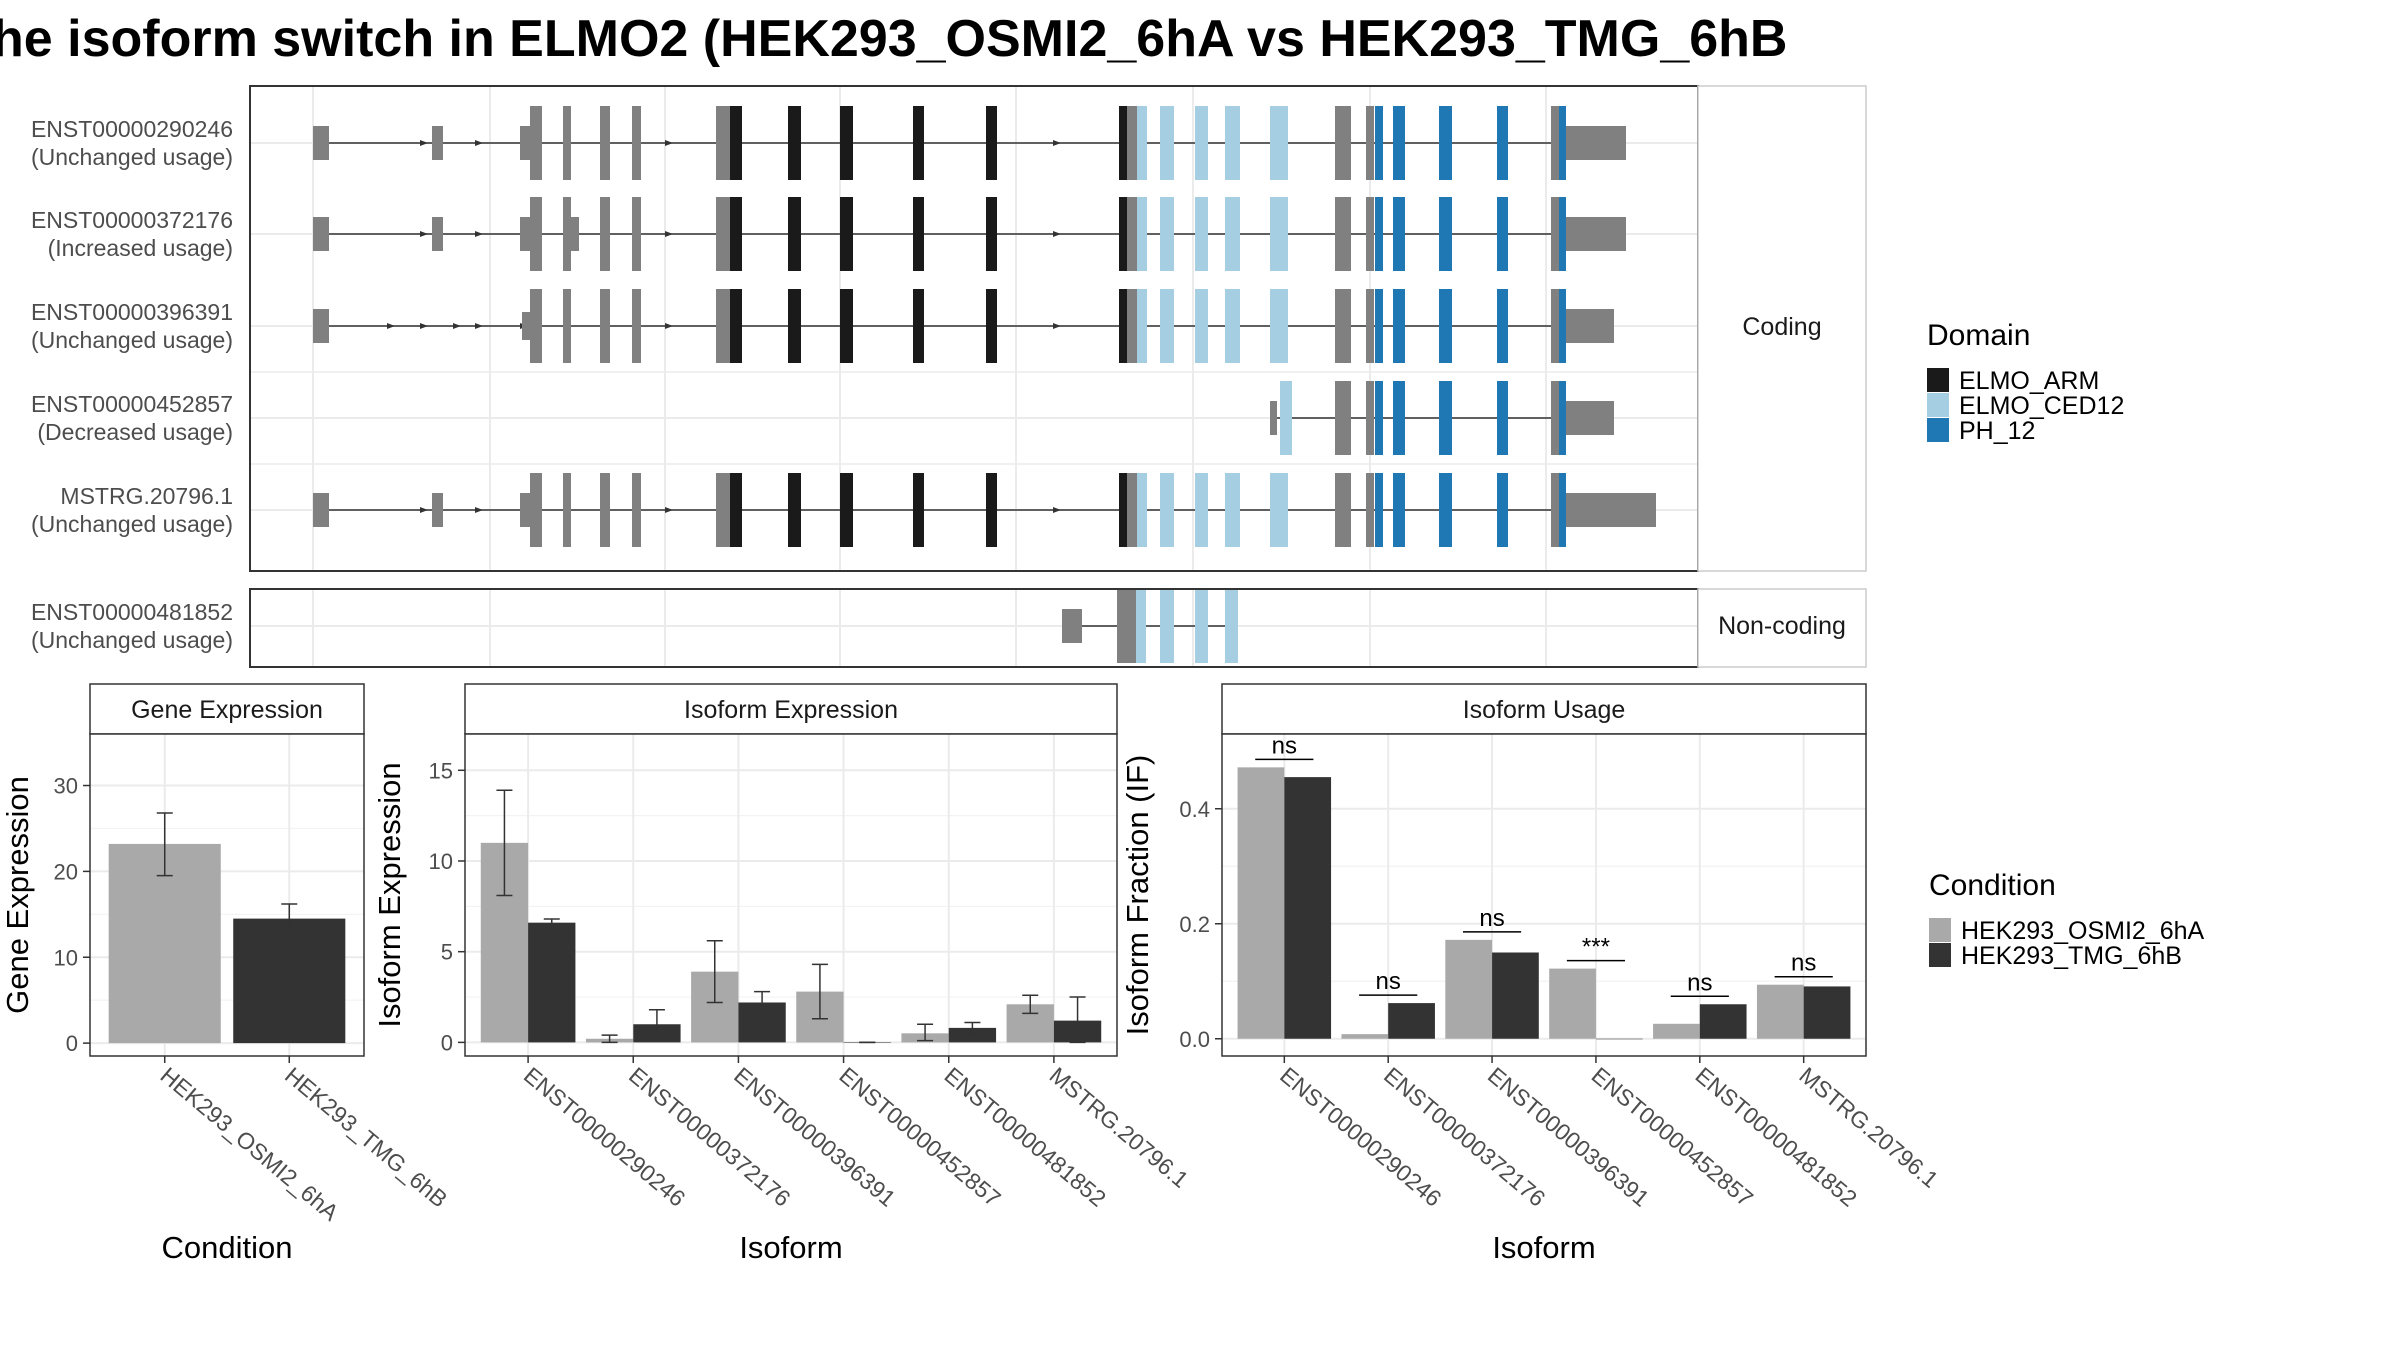 This screenshot has width=2400, height=1350. Describe the element at coordinates (1194, 809) in the screenshot. I see `y-tick-label: 0.4` at that location.